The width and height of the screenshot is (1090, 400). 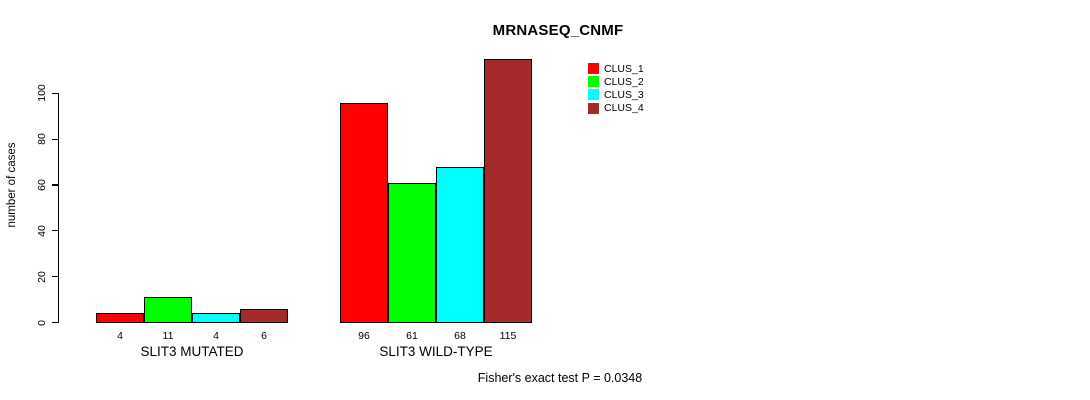 What do you see at coordinates (364, 336) in the screenshot?
I see `bar-value-label: 96` at bounding box center [364, 336].